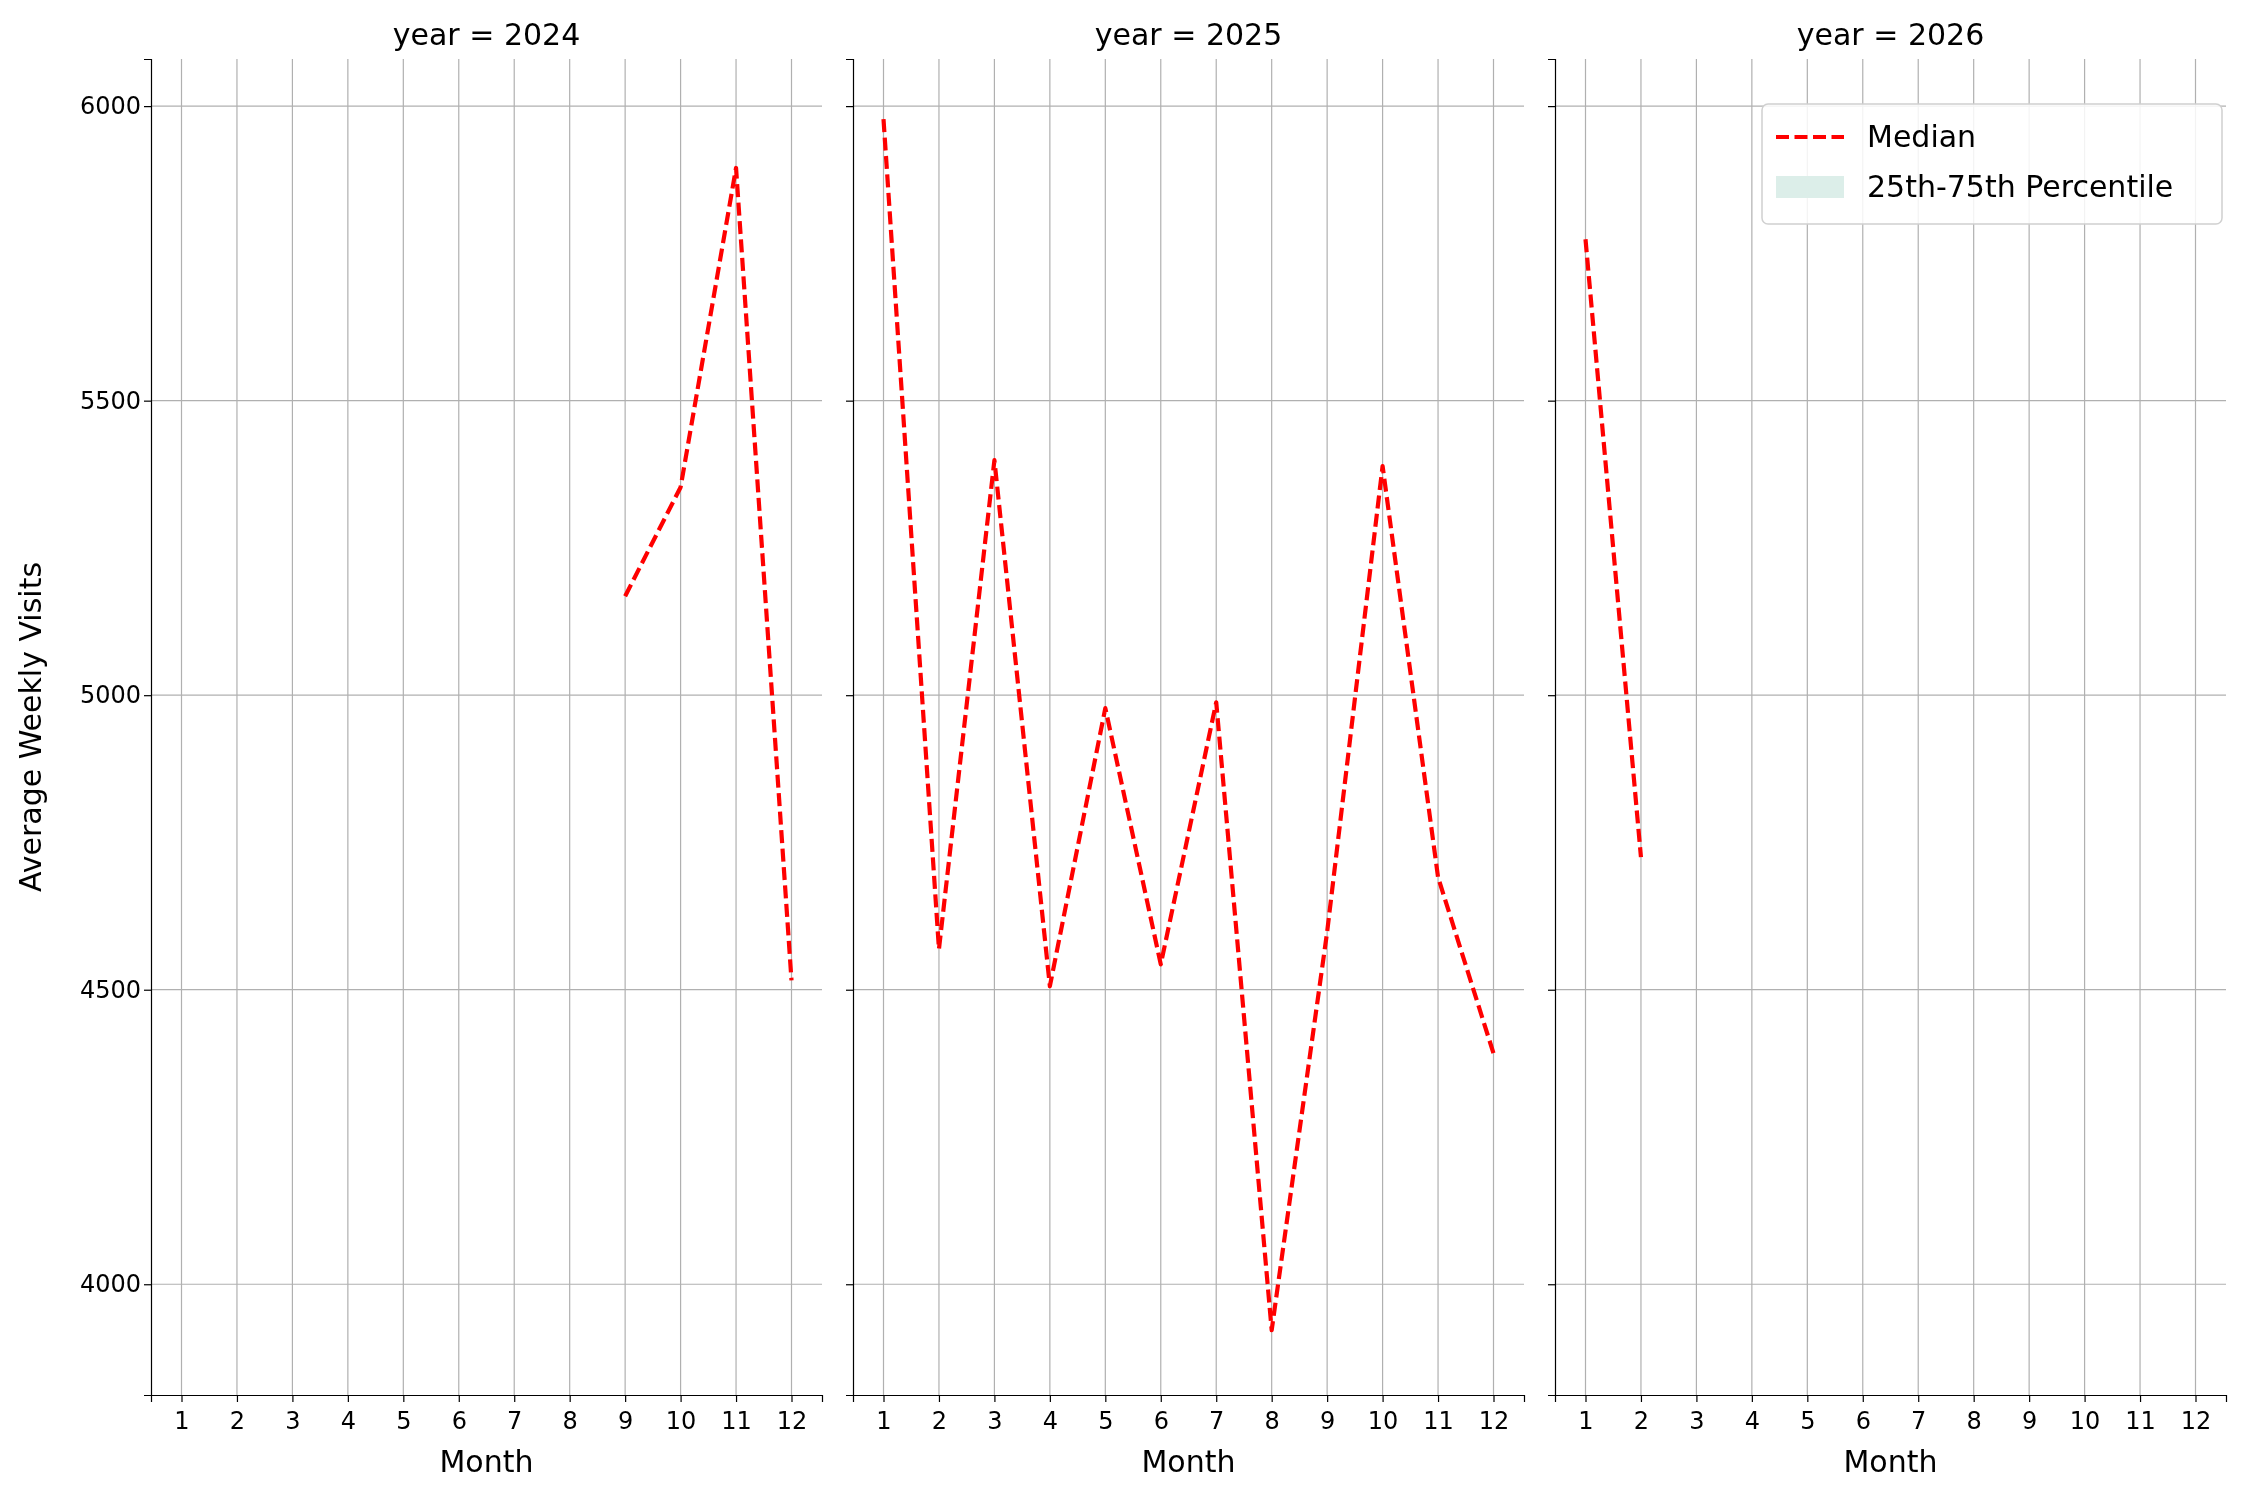 The width and height of the screenshot is (2250, 1500). Describe the element at coordinates (1922, 136) in the screenshot. I see `legend-label: Median` at that location.